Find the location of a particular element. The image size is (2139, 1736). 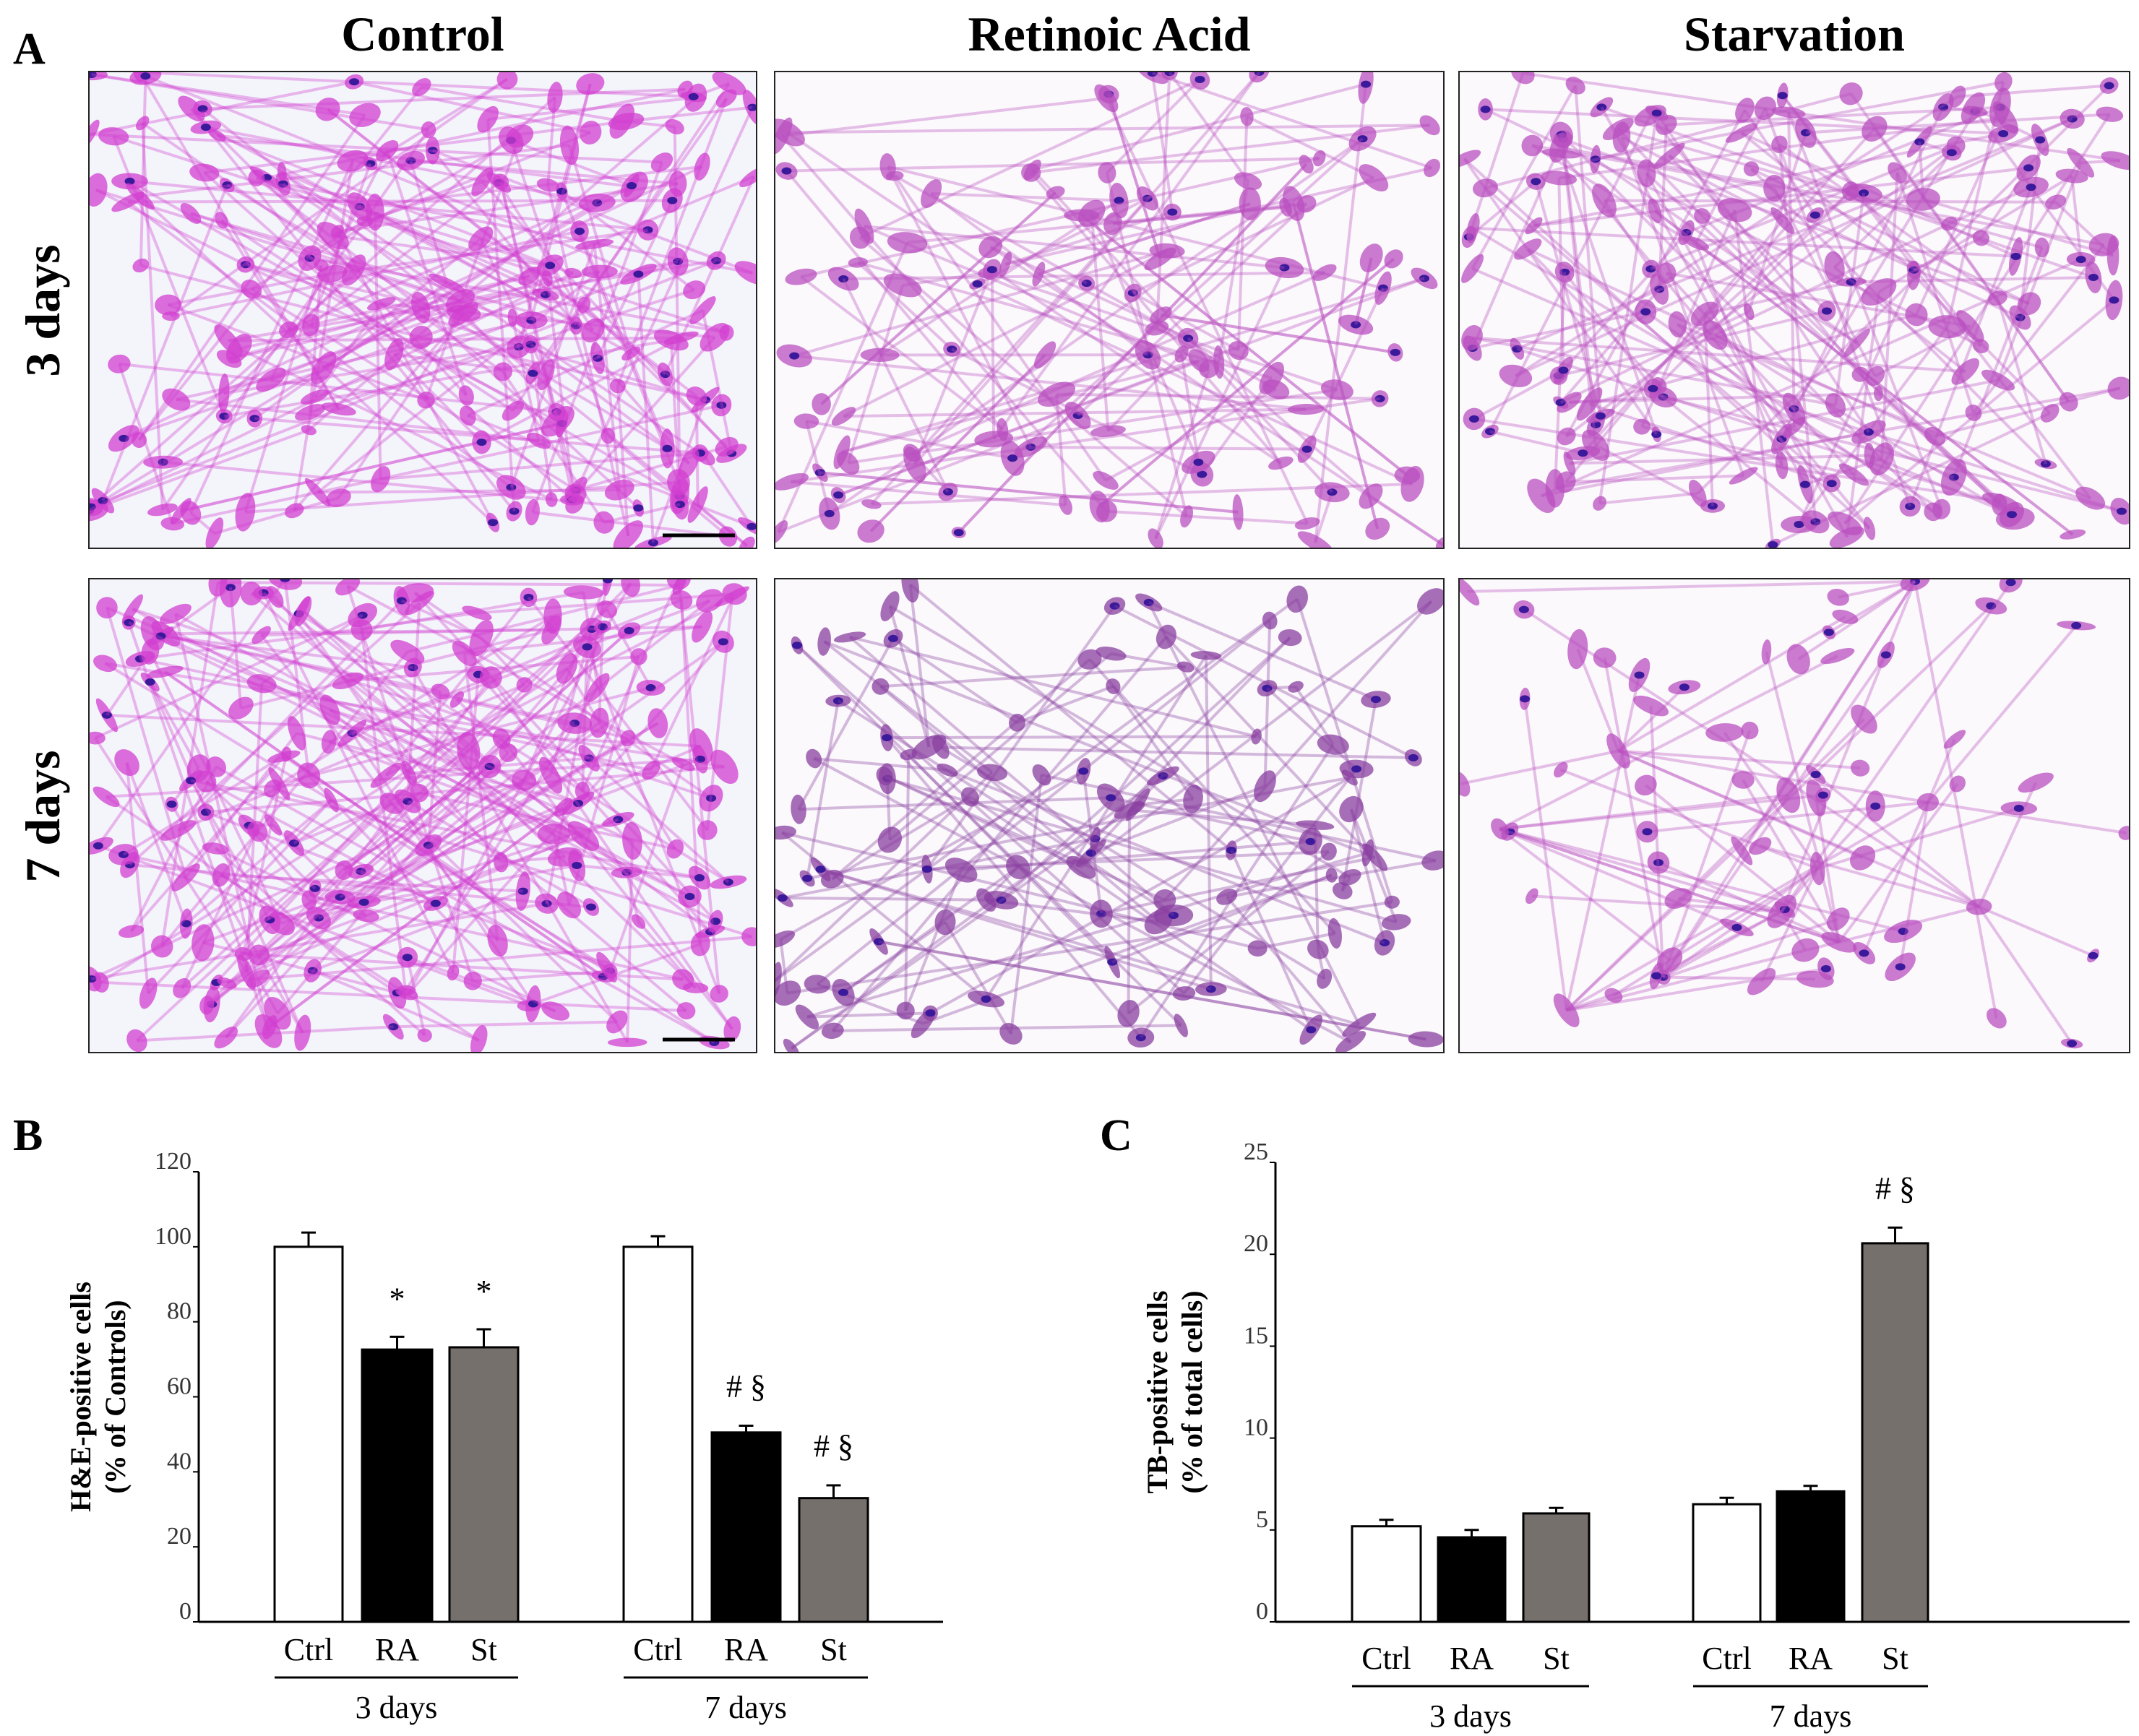

row-label-7-days: 7 days is located at coordinates (42, 816).